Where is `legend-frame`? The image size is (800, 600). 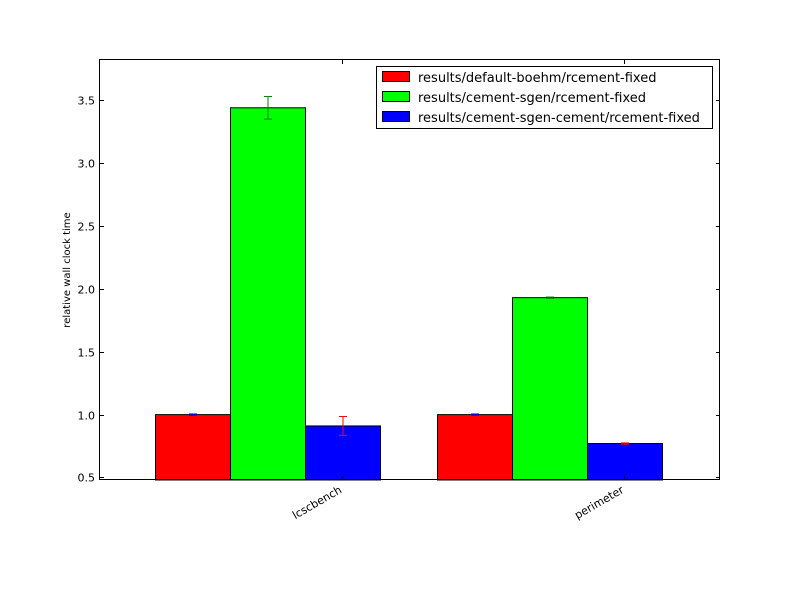 legend-frame is located at coordinates (544, 97).